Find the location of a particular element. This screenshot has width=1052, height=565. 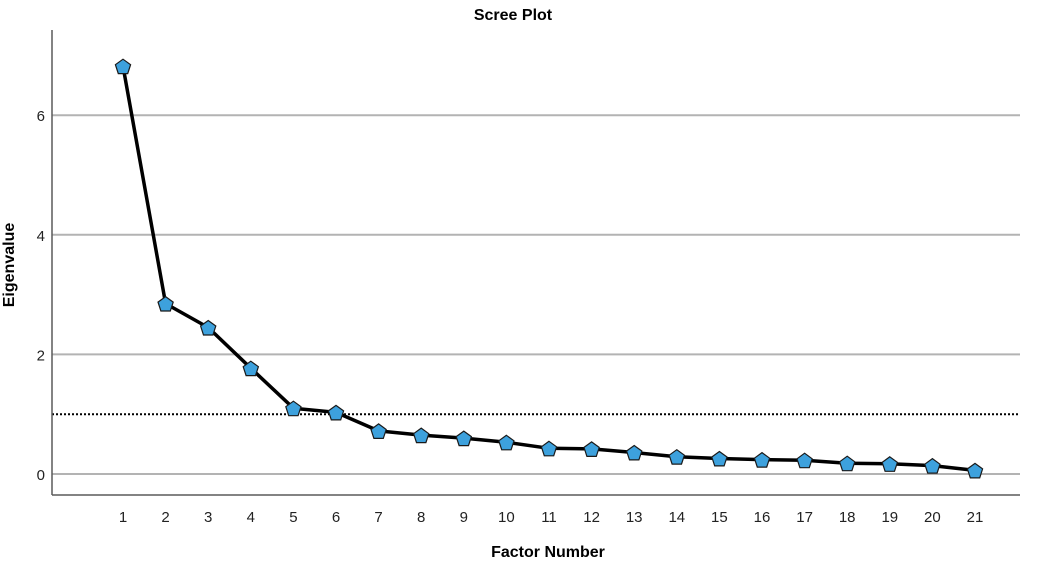

x-tick-label: 16 is located at coordinates (762, 517).